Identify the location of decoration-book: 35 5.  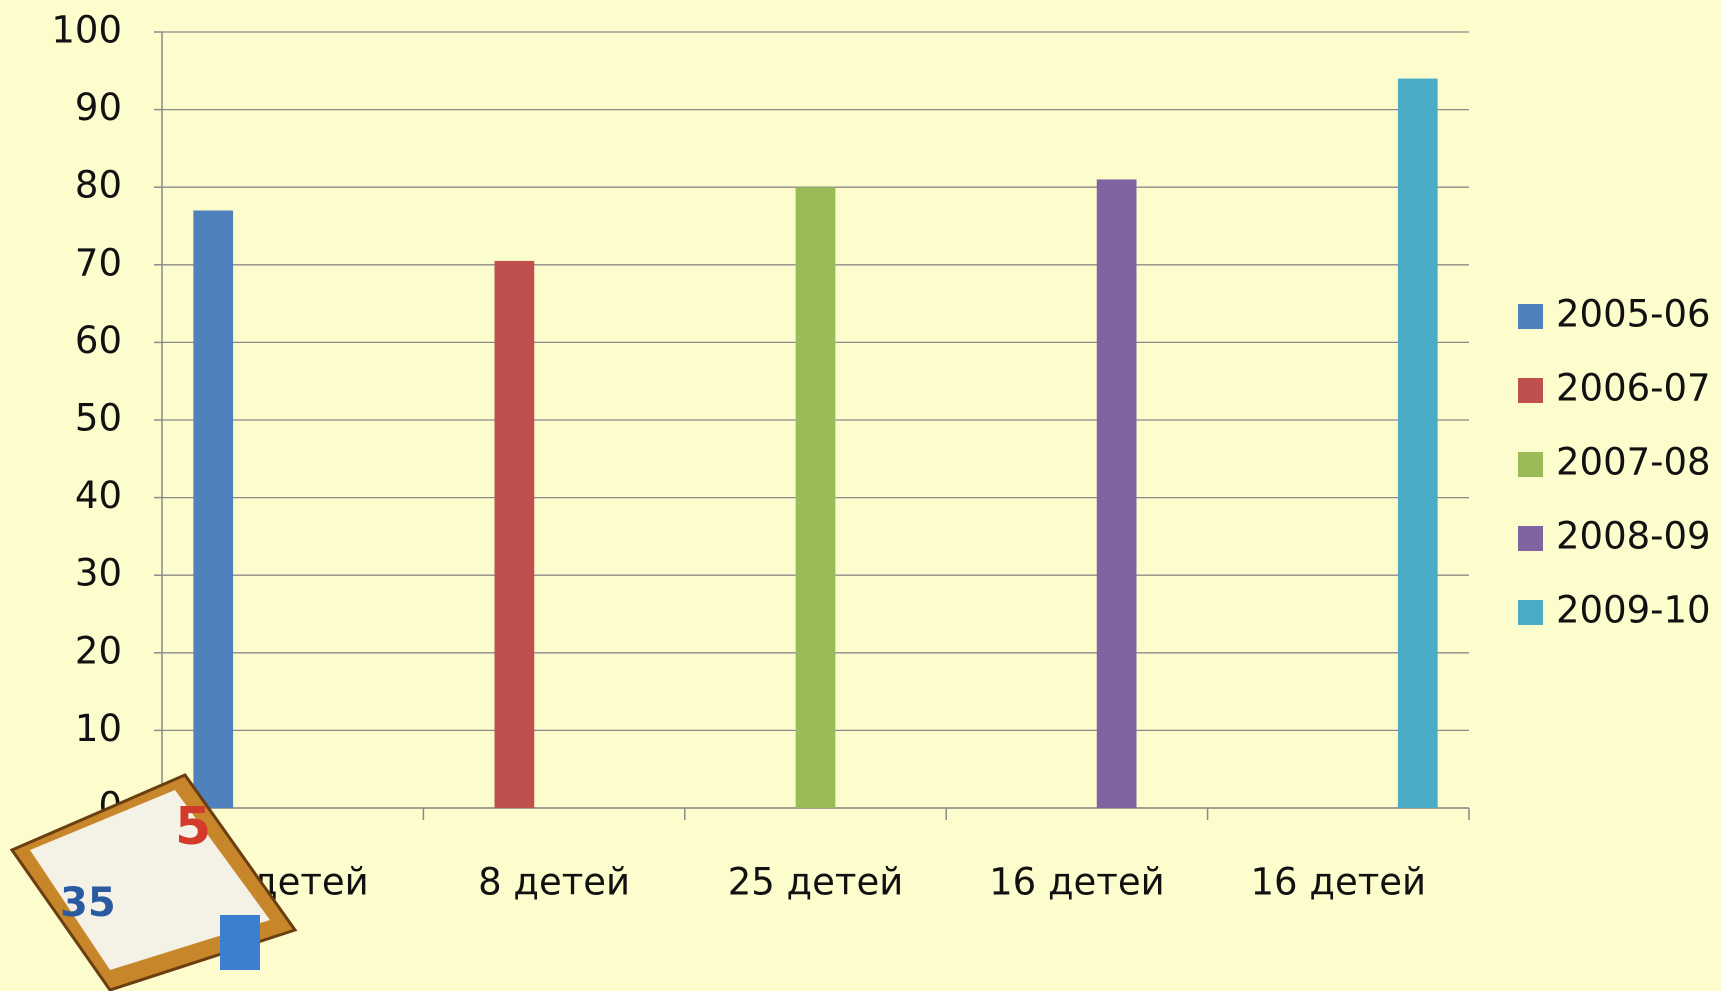
(153, 882).